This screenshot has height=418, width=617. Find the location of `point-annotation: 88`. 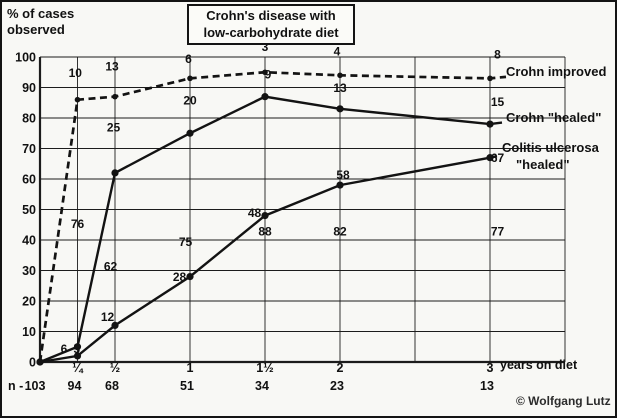

point-annotation: 88 is located at coordinates (265, 231).